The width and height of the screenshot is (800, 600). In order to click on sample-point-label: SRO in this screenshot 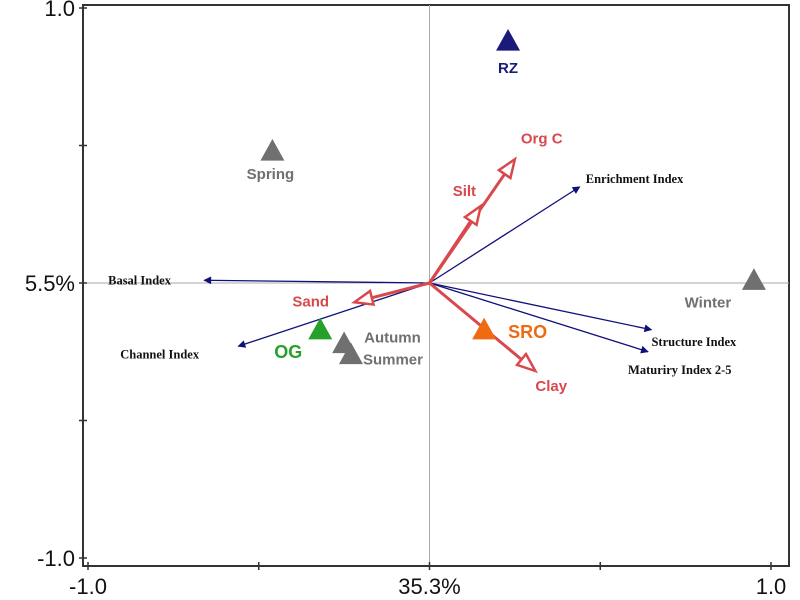, I will do `click(527, 332)`.